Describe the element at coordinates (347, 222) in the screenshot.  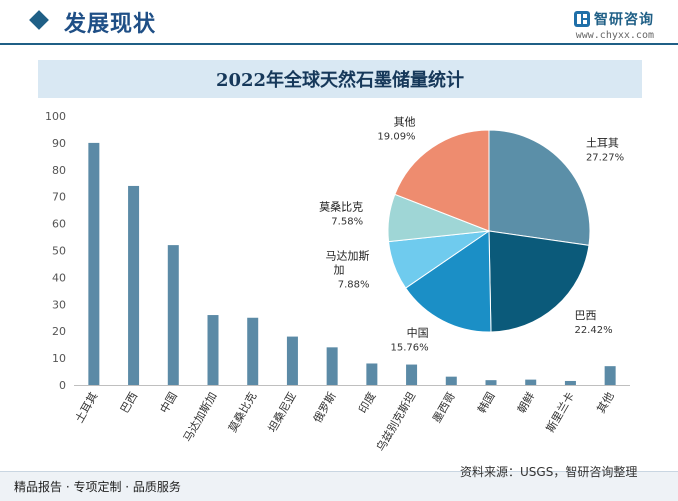
I see `pie-percent: 7.58%` at that location.